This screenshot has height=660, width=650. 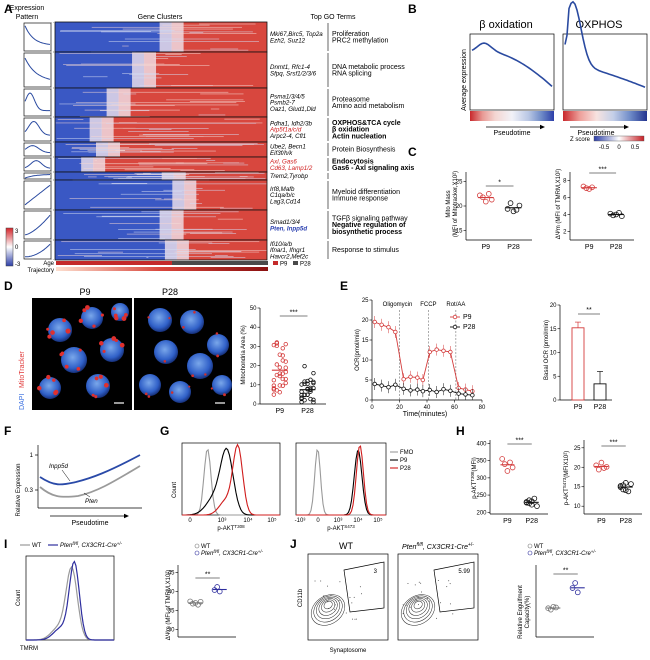 What do you see at coordinates (481, 444) in the screenshot?
I see `dotplot-ytick-label: 400` at bounding box center [481, 444].